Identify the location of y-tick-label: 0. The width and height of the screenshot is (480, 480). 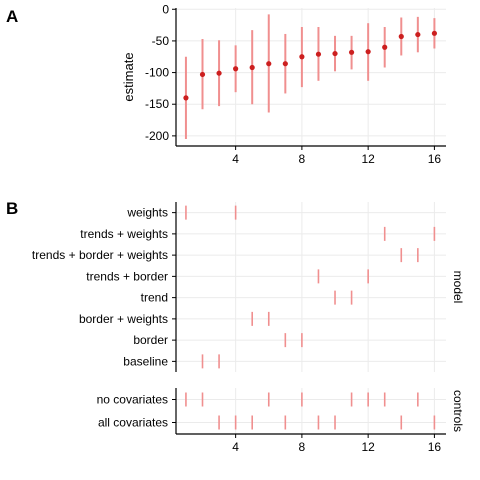
(165, 9).